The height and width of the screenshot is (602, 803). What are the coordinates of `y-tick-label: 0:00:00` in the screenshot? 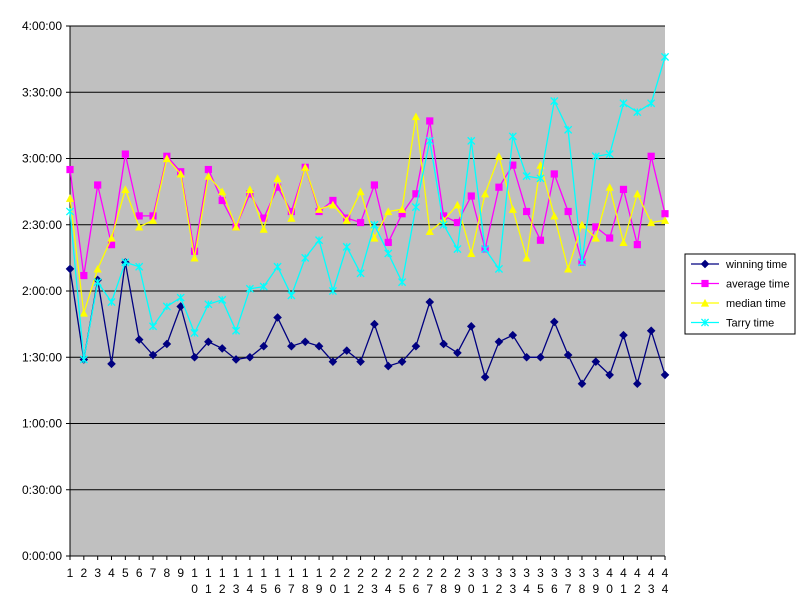 It's located at (42, 556).